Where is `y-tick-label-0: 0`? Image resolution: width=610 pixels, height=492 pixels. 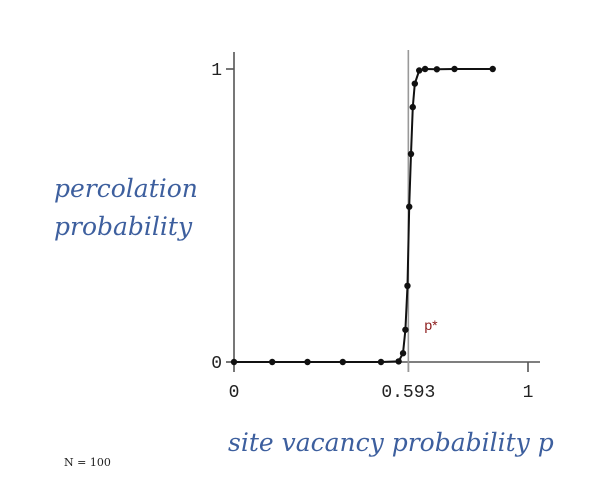
y-tick-label-0: 0 is located at coordinates (216, 364).